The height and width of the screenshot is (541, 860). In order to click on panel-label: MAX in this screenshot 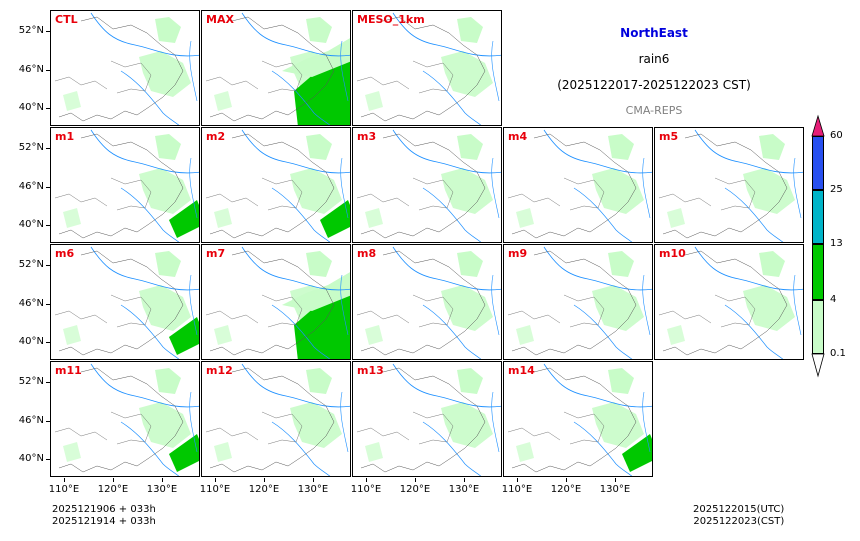, I will do `click(220, 19)`.